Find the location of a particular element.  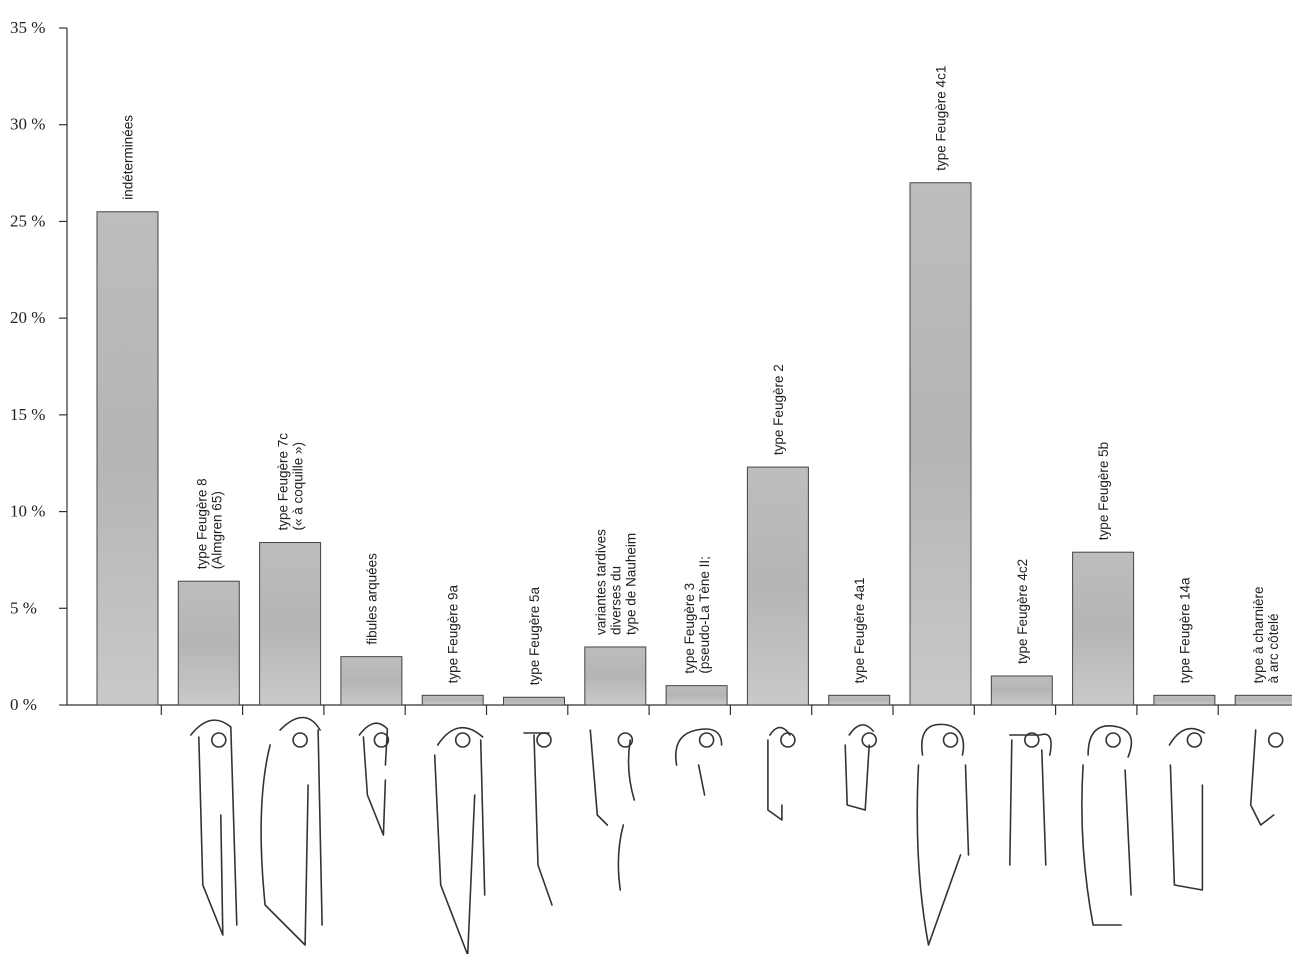

category-label: type Feugère 2 is located at coordinates (778, 409).